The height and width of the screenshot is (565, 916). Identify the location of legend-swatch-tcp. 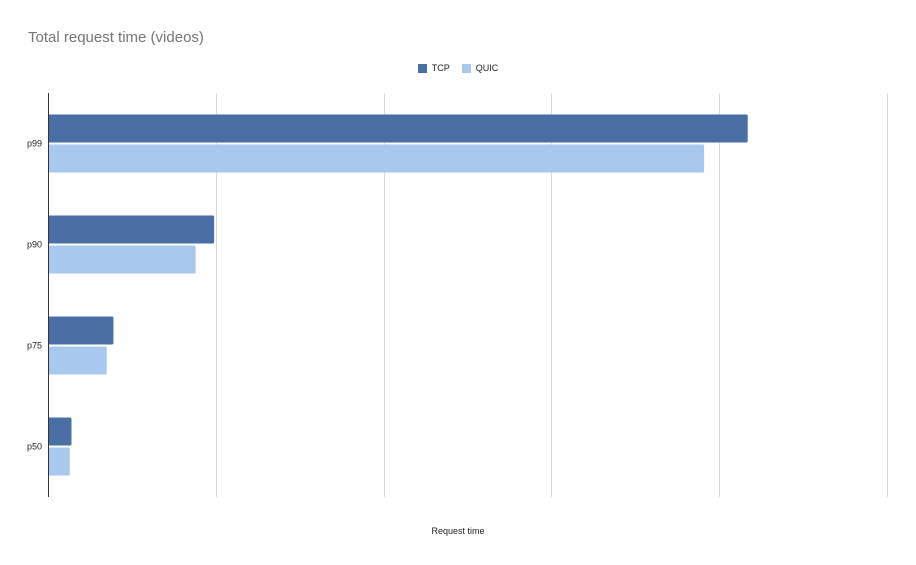
(422, 68).